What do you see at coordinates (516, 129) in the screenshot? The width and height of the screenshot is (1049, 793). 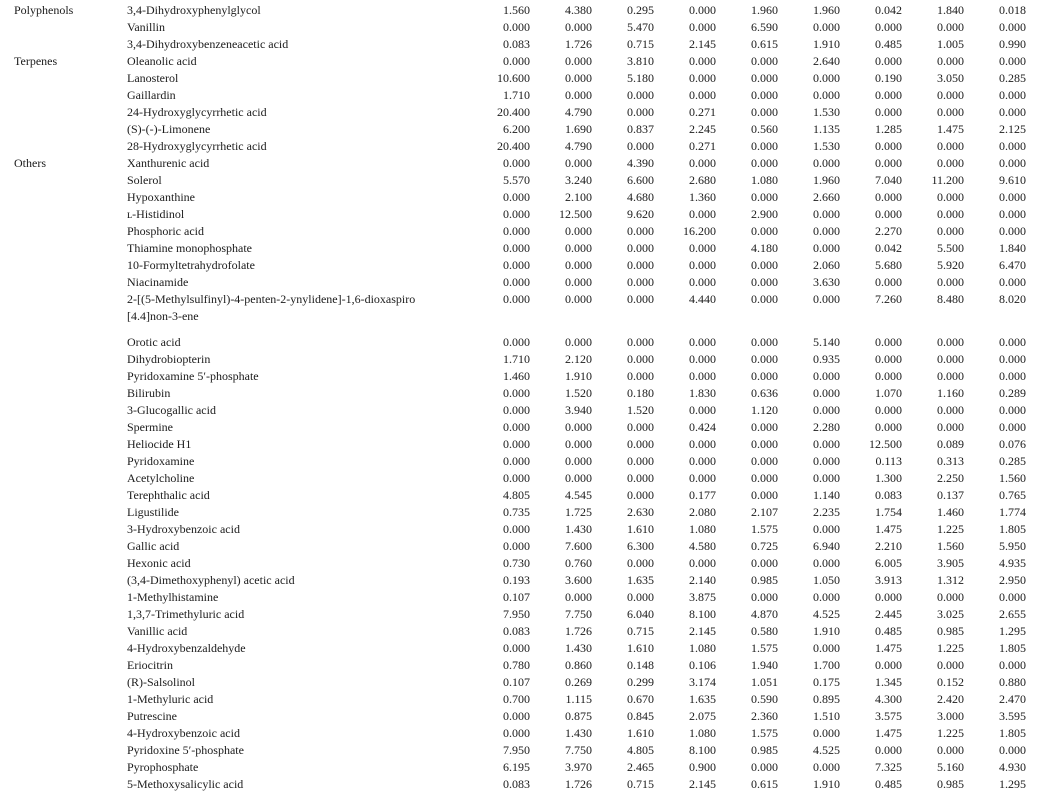 I see `value-cell: 6.200` at bounding box center [516, 129].